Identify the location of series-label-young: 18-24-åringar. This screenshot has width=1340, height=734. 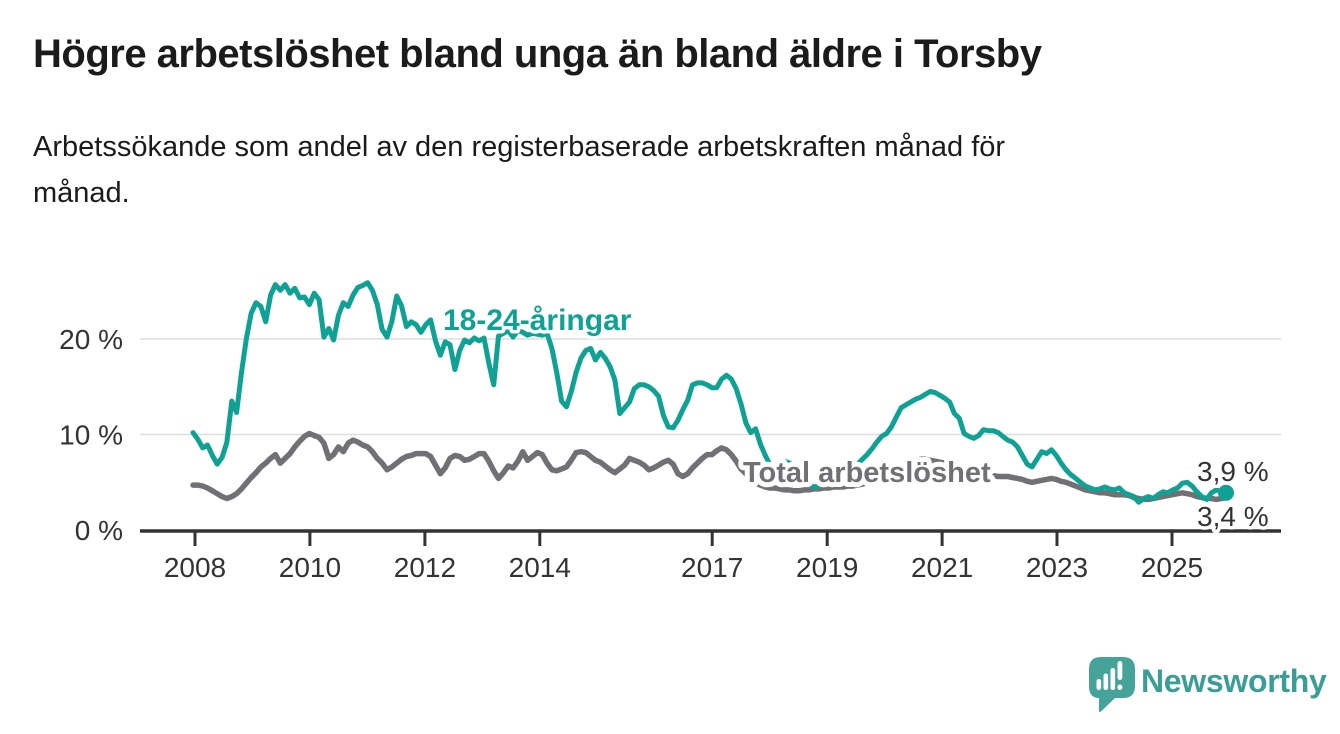
(537, 320).